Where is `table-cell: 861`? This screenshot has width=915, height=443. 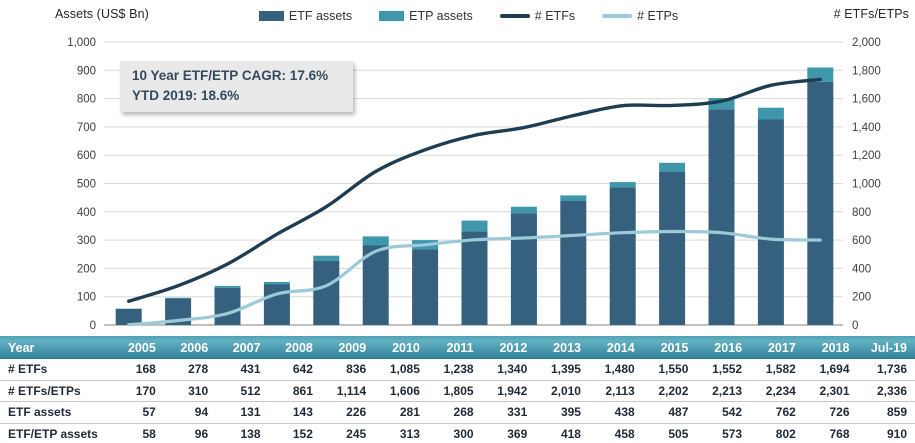 table-cell: 861 is located at coordinates (294, 391).